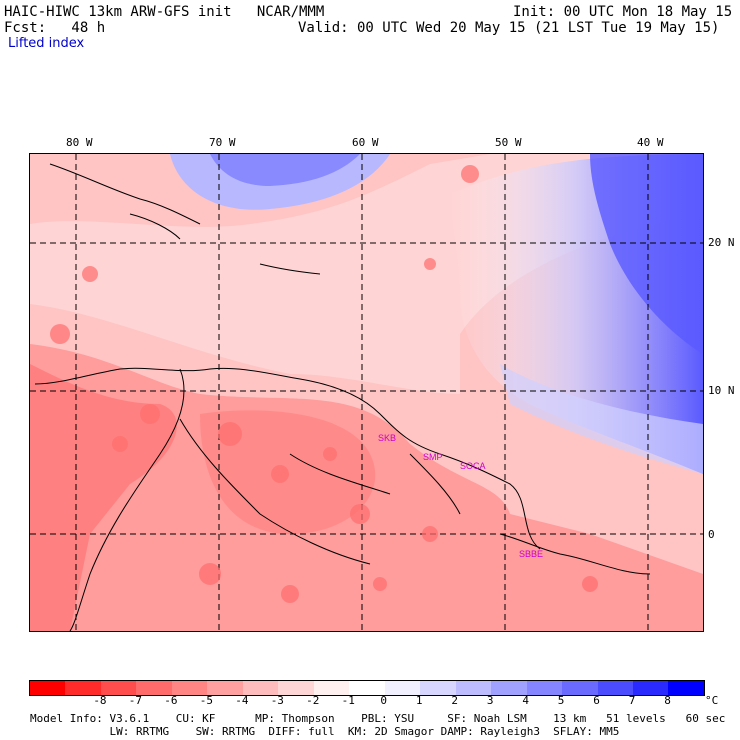 The image size is (740, 740). Describe the element at coordinates (206, 700) in the screenshot. I see `colorbar-tick-label: -5` at that location.